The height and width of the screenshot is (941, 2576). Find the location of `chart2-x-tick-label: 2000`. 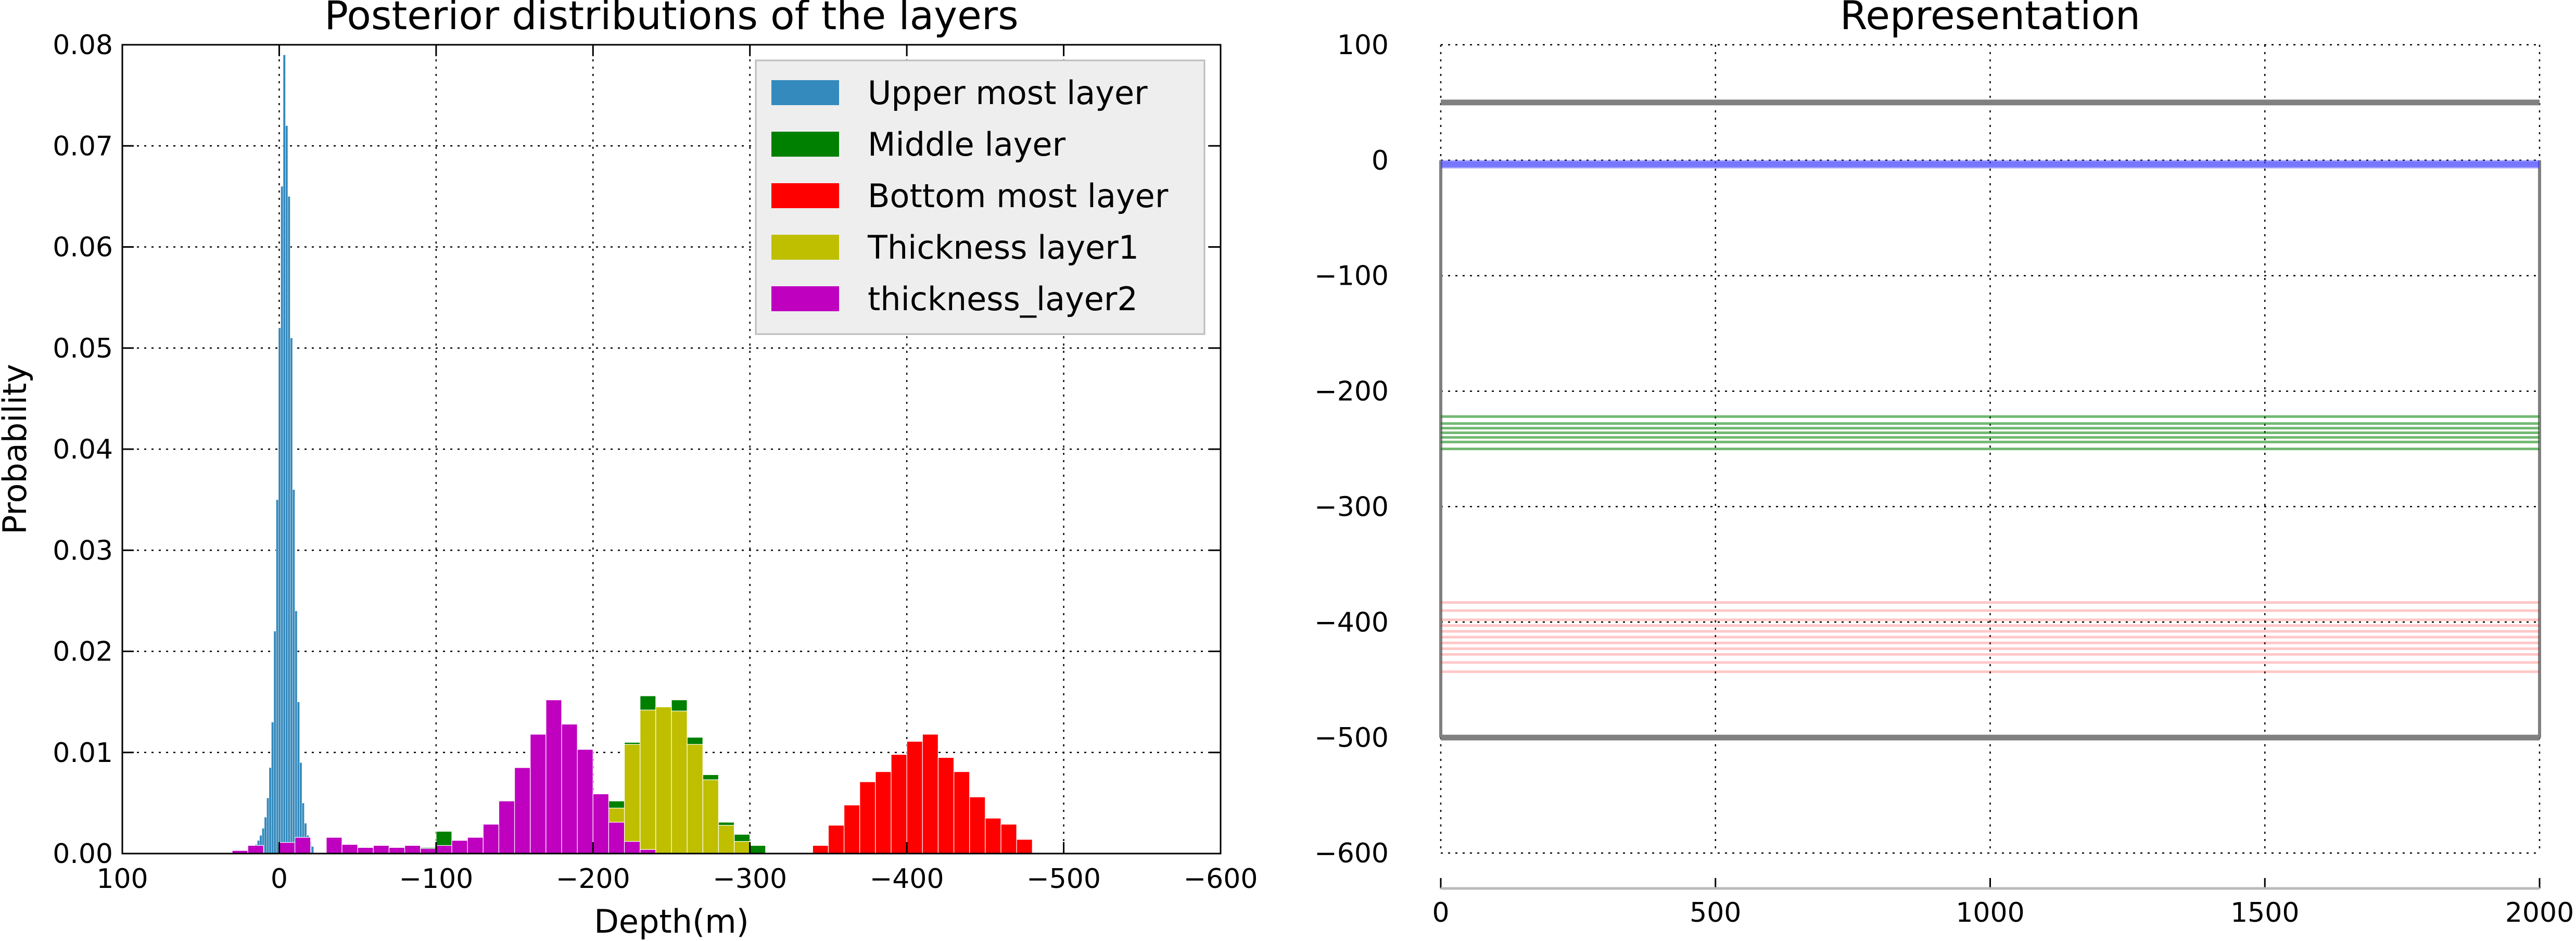

chart2-x-tick-label: 2000 is located at coordinates (2539, 913).